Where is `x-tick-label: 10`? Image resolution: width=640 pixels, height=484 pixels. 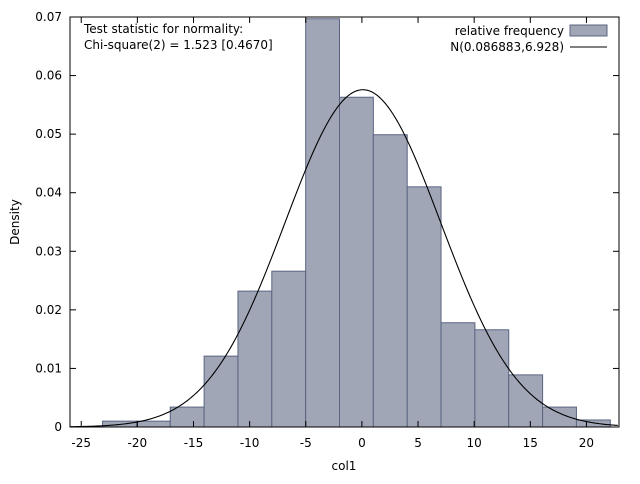 x-tick-label: 10 is located at coordinates (474, 443).